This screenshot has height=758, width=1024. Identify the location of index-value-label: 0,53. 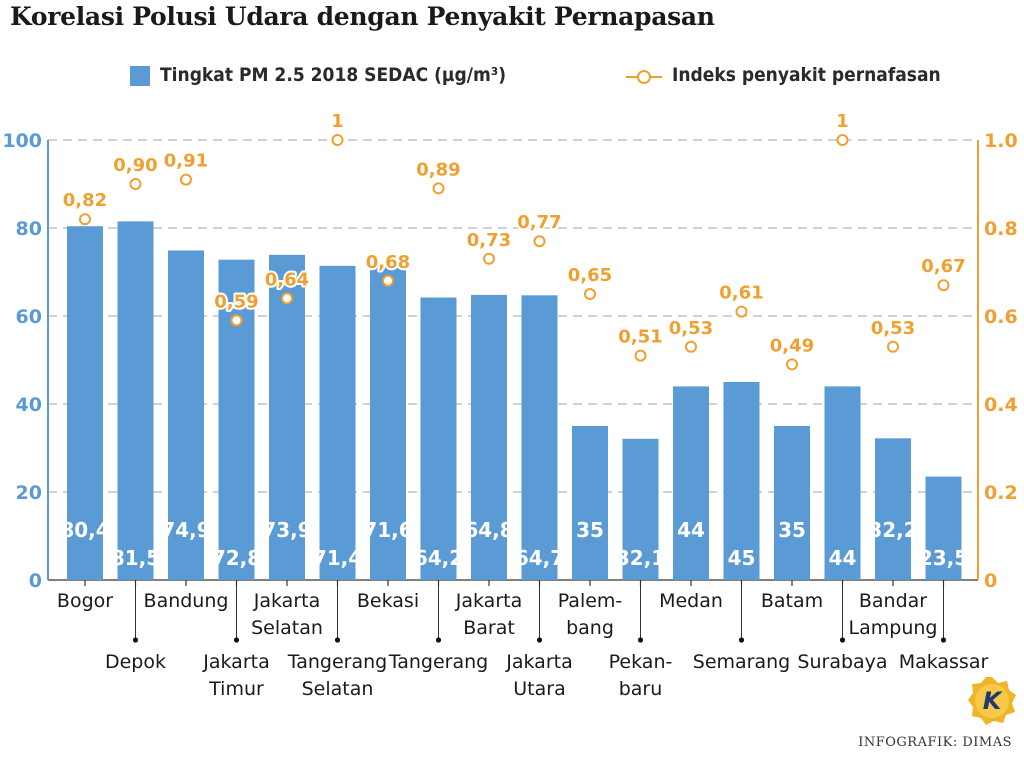
(691, 328).